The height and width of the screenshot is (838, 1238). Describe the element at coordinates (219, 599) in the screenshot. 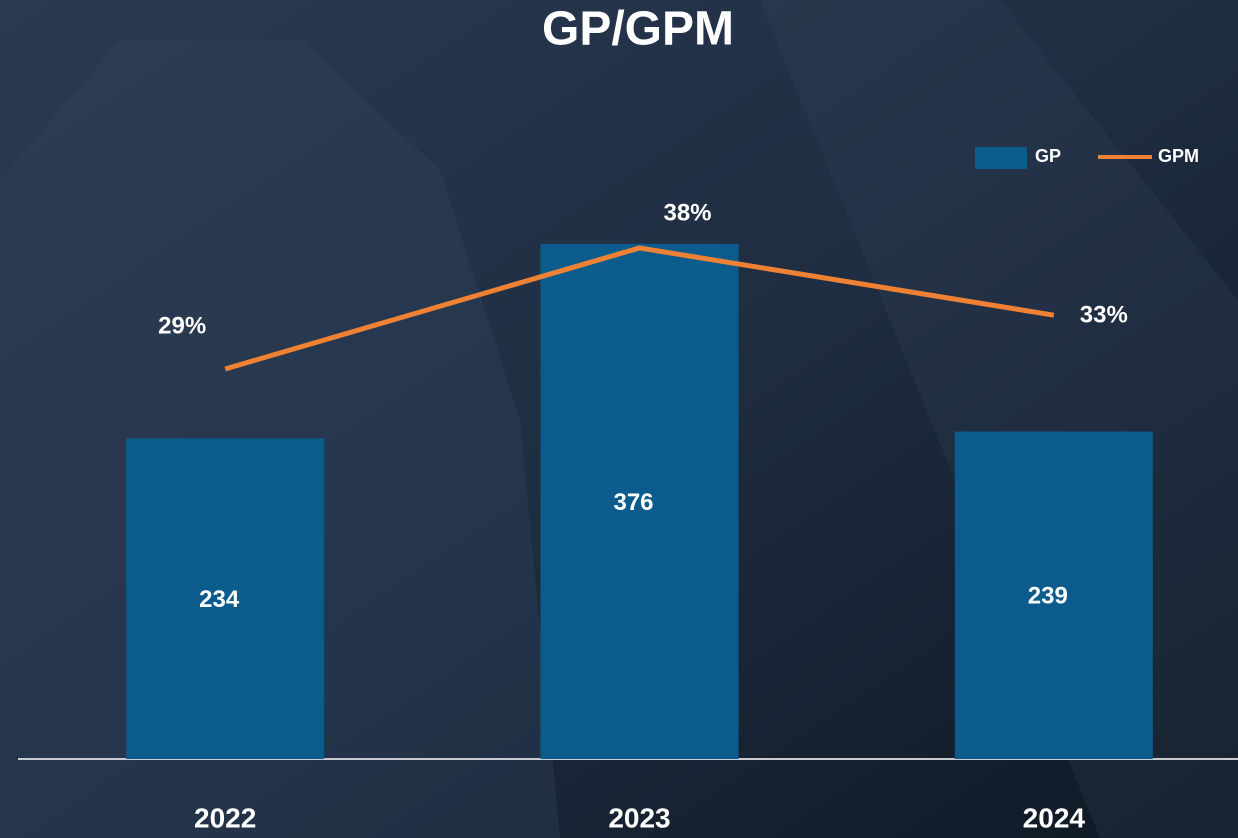

I see `bar-value-label: 234` at that location.